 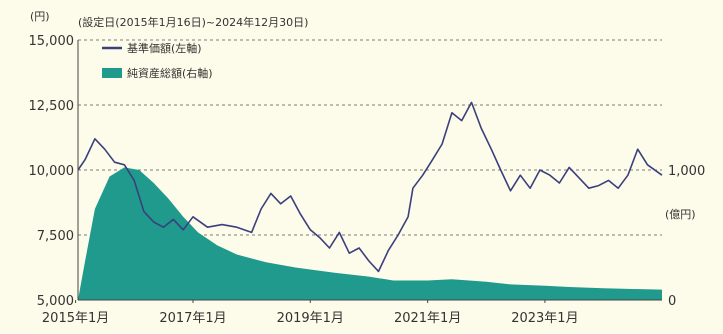 What do you see at coordinates (686, 171) in the screenshot?
I see `y-right-tick-label-1: 1,000` at bounding box center [686, 171].